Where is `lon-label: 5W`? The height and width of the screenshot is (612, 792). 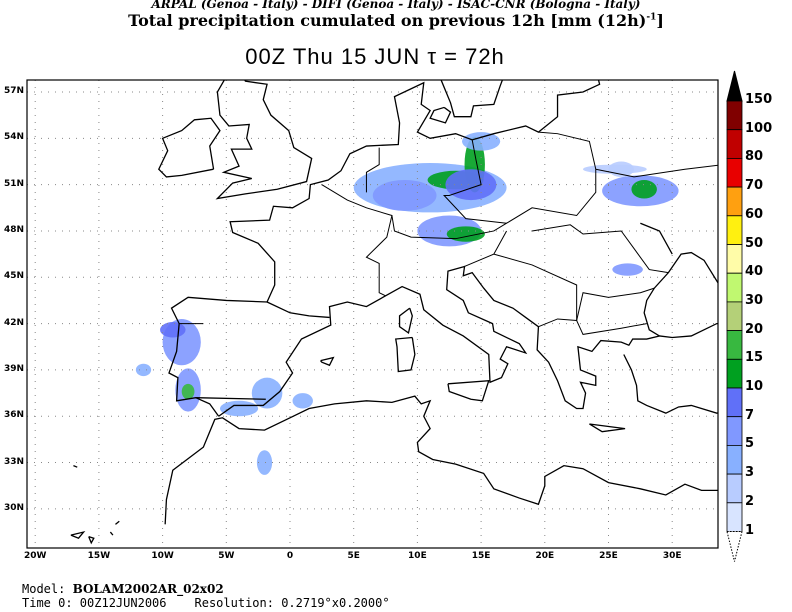
lon-label: 5W is located at coordinates (226, 556).